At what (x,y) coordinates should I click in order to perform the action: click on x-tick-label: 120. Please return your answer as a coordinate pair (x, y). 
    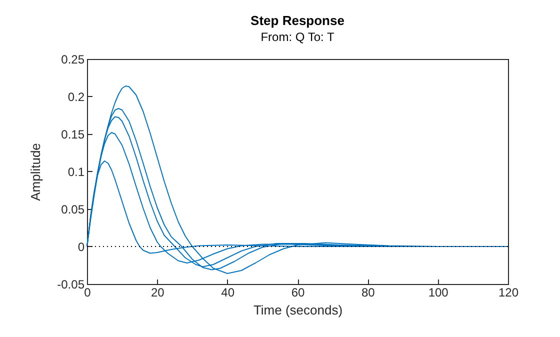
    Looking at the image, I should click on (508, 293).